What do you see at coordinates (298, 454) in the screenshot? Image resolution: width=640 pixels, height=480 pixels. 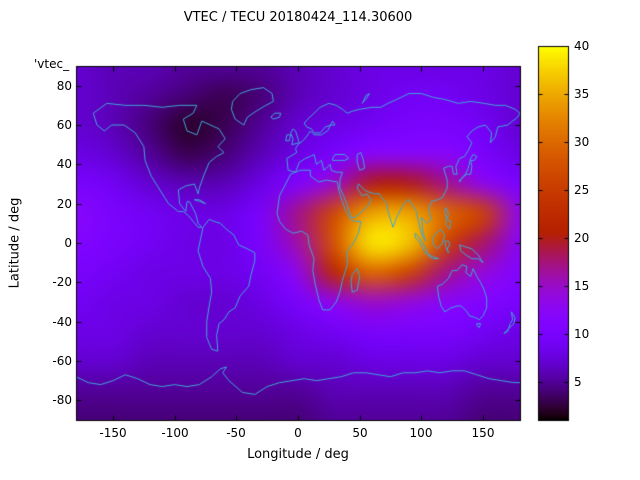 I see `x-axis-title: Longitude / deg` at bounding box center [298, 454].